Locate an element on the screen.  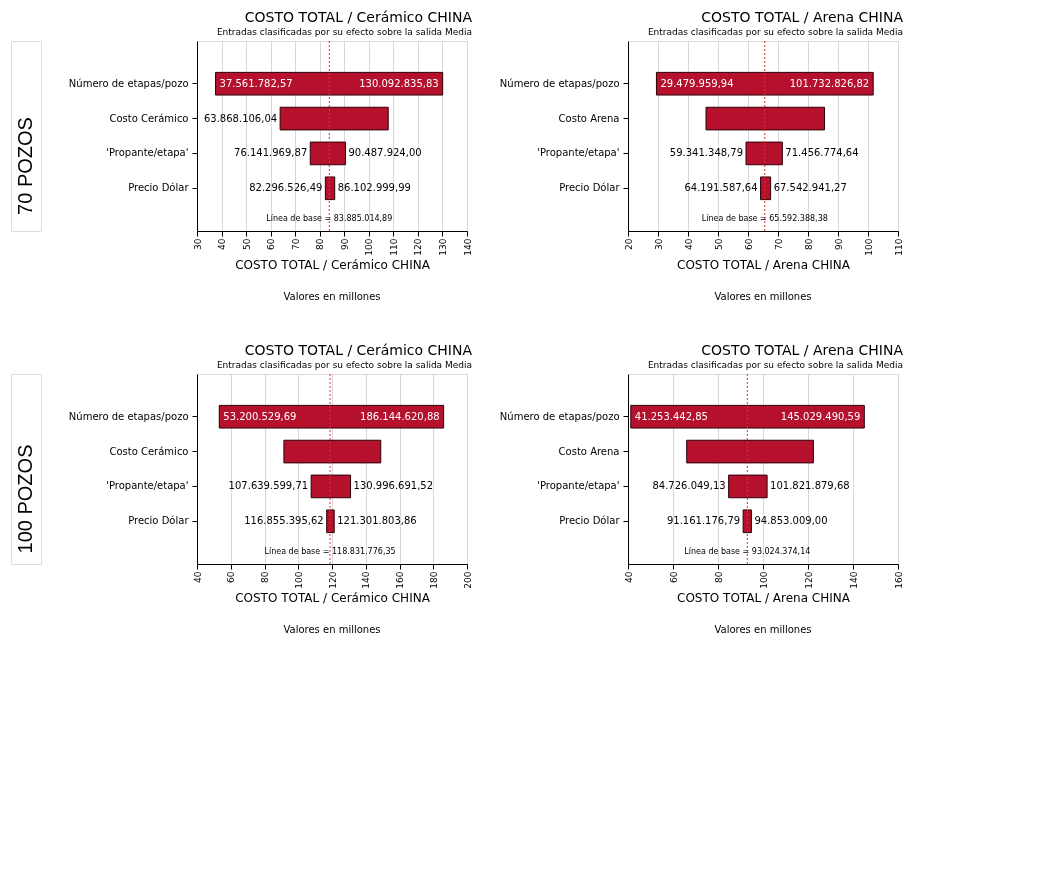
x-tick-label: 130 is located at coordinates (442, 247).